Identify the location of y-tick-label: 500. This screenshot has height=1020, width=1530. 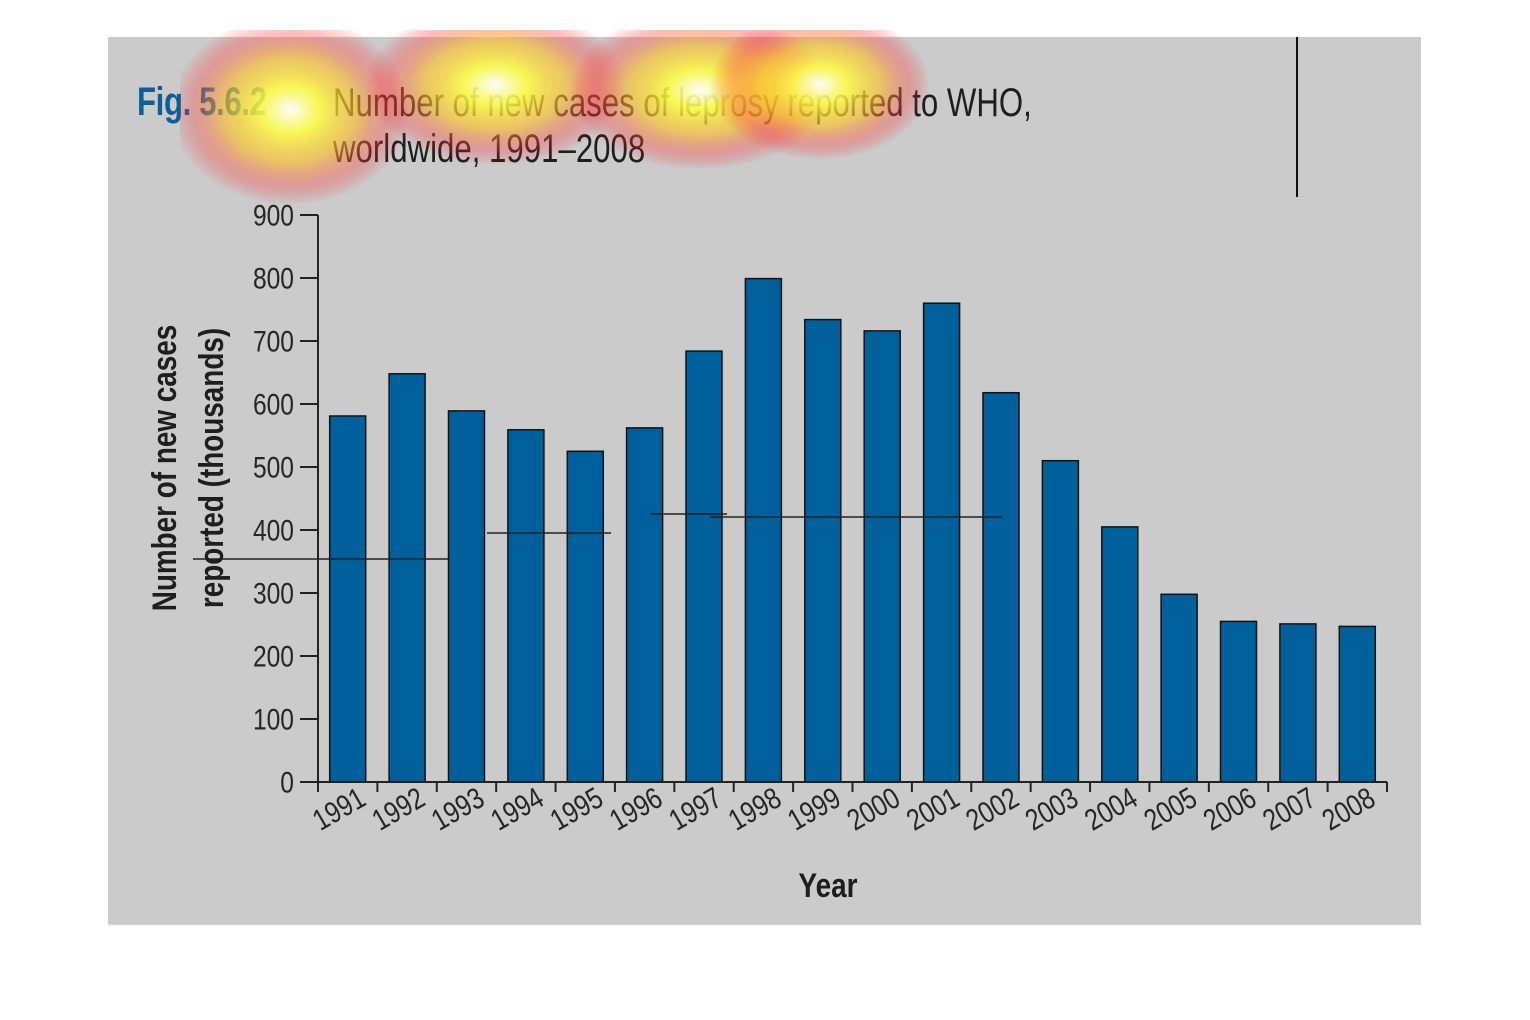
(273, 467).